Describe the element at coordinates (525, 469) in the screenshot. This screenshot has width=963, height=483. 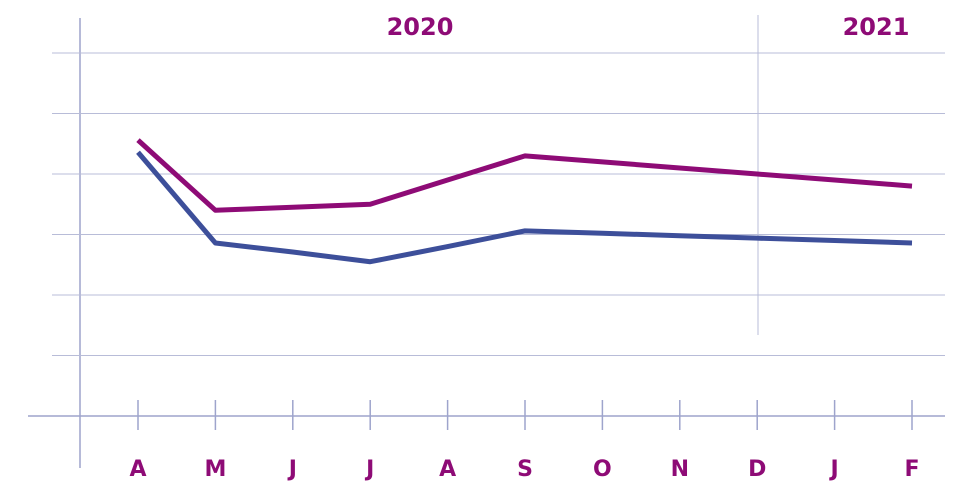
I see `x-tick-label: S` at that location.